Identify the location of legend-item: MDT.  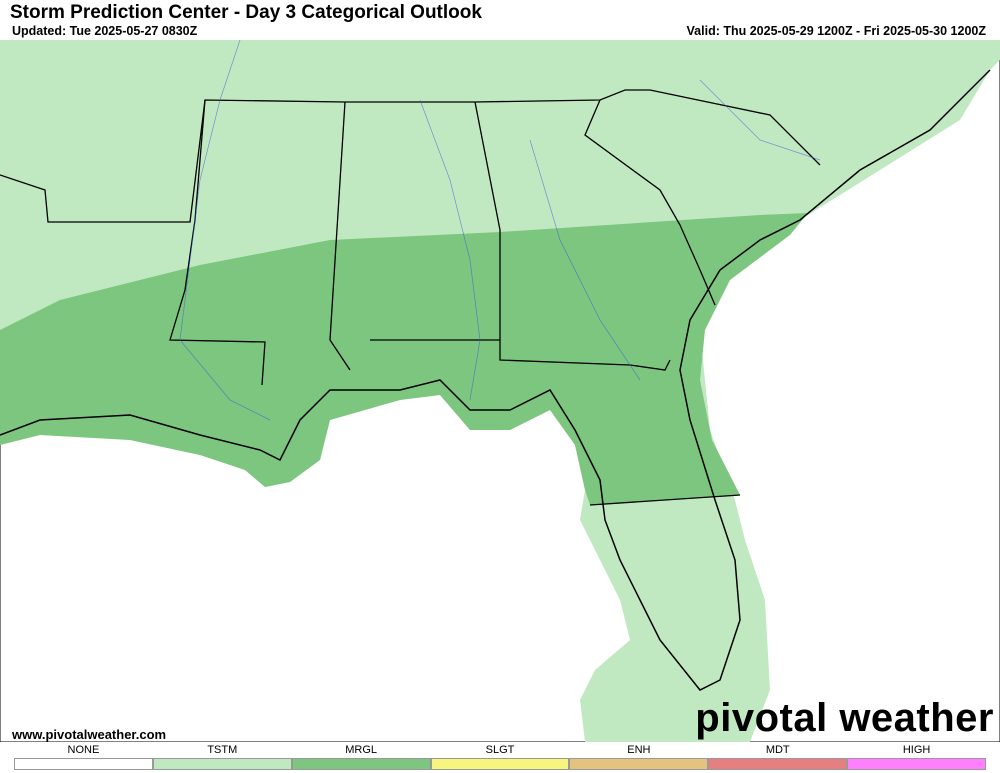
(778, 757).